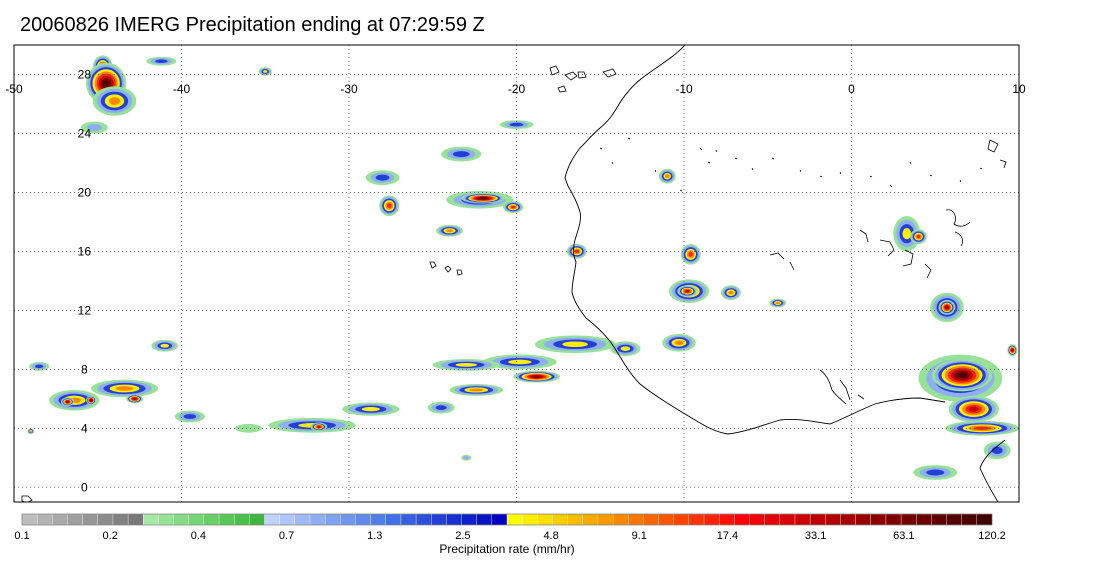 This screenshot has height=571, width=1101. Describe the element at coordinates (851, 89) in the screenshot. I see `lon-tick-label: 0` at that location.